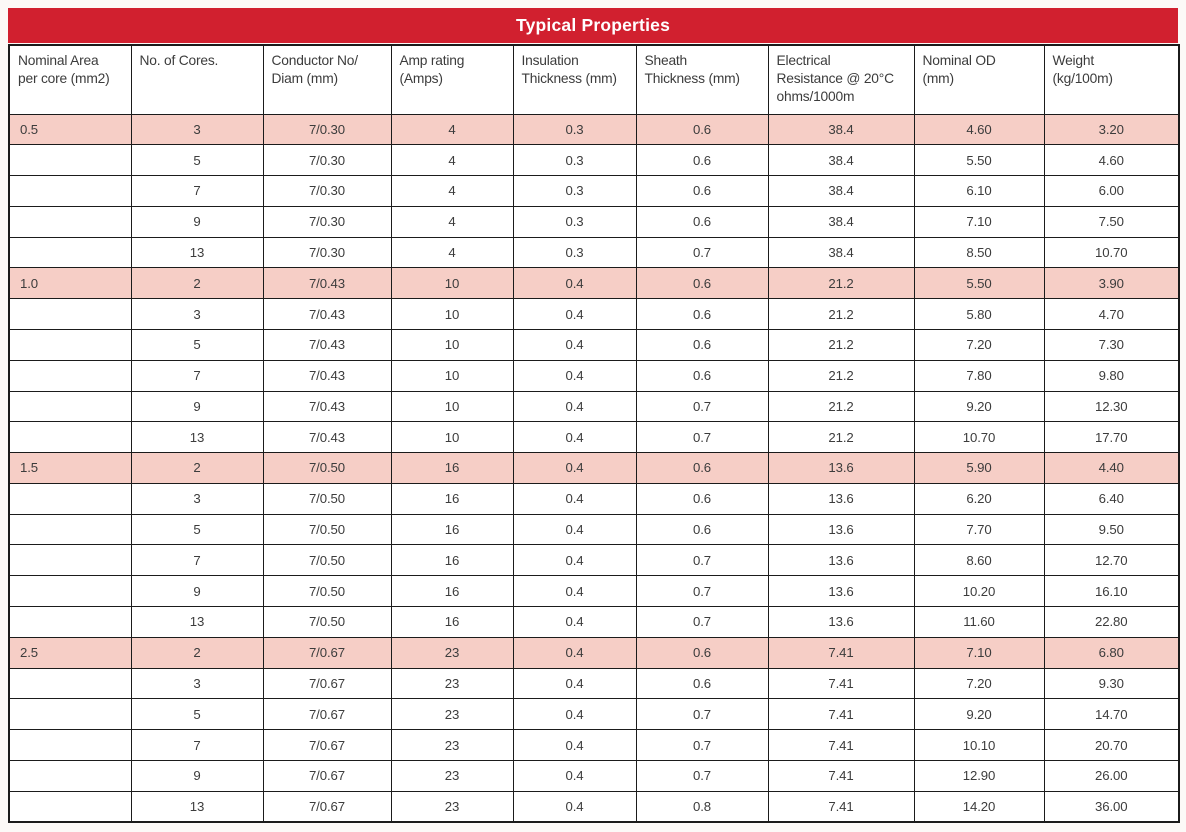  I want to click on table-row: 5 7/0.43 10 0.4 0.6 21.2 7.20 7.30, so click(594, 344).